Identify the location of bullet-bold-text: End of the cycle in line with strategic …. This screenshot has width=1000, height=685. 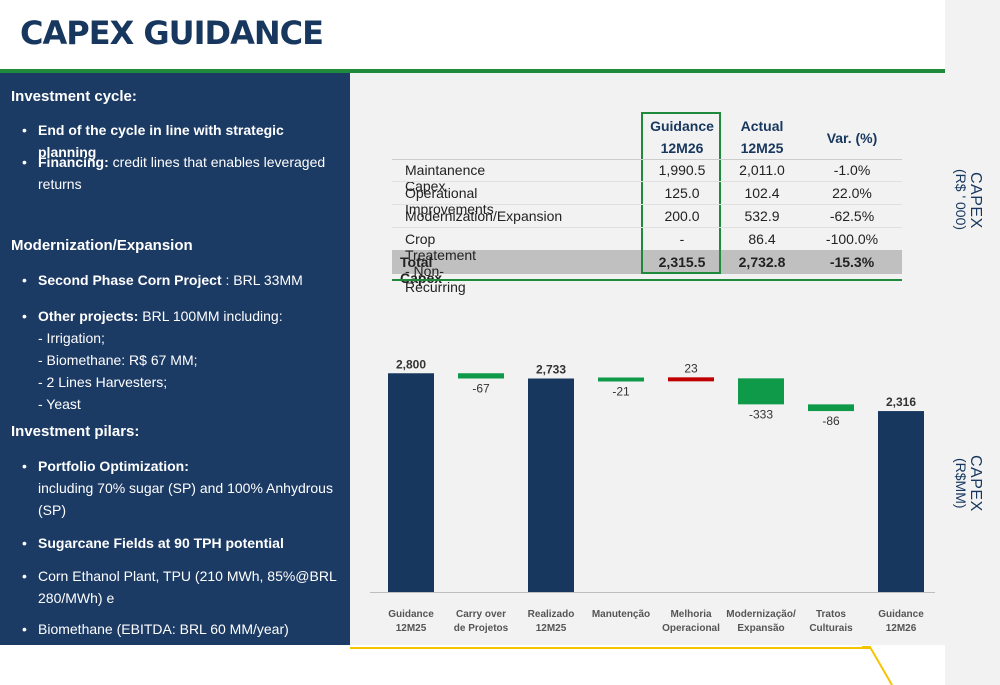
(161, 141).